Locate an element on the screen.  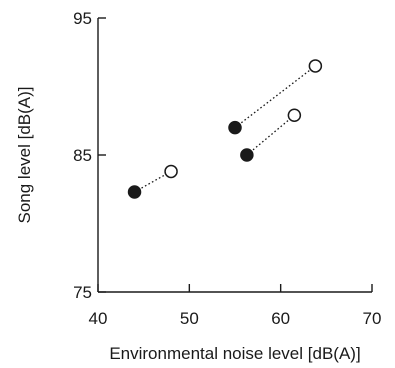
y-axis-title: Song level [dB(A)] is located at coordinates (24, 154).